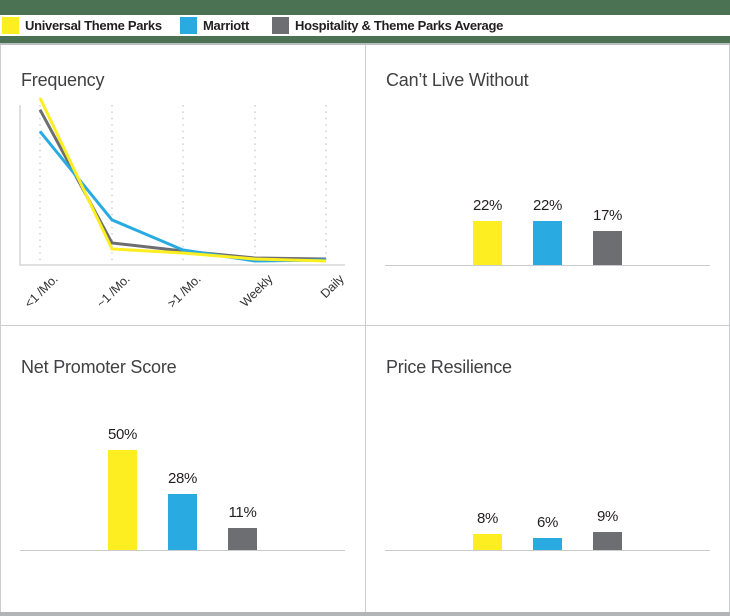 This screenshot has width=730, height=616. Describe the element at coordinates (122, 434) in the screenshot. I see `bar-value-label: 50%` at that location.